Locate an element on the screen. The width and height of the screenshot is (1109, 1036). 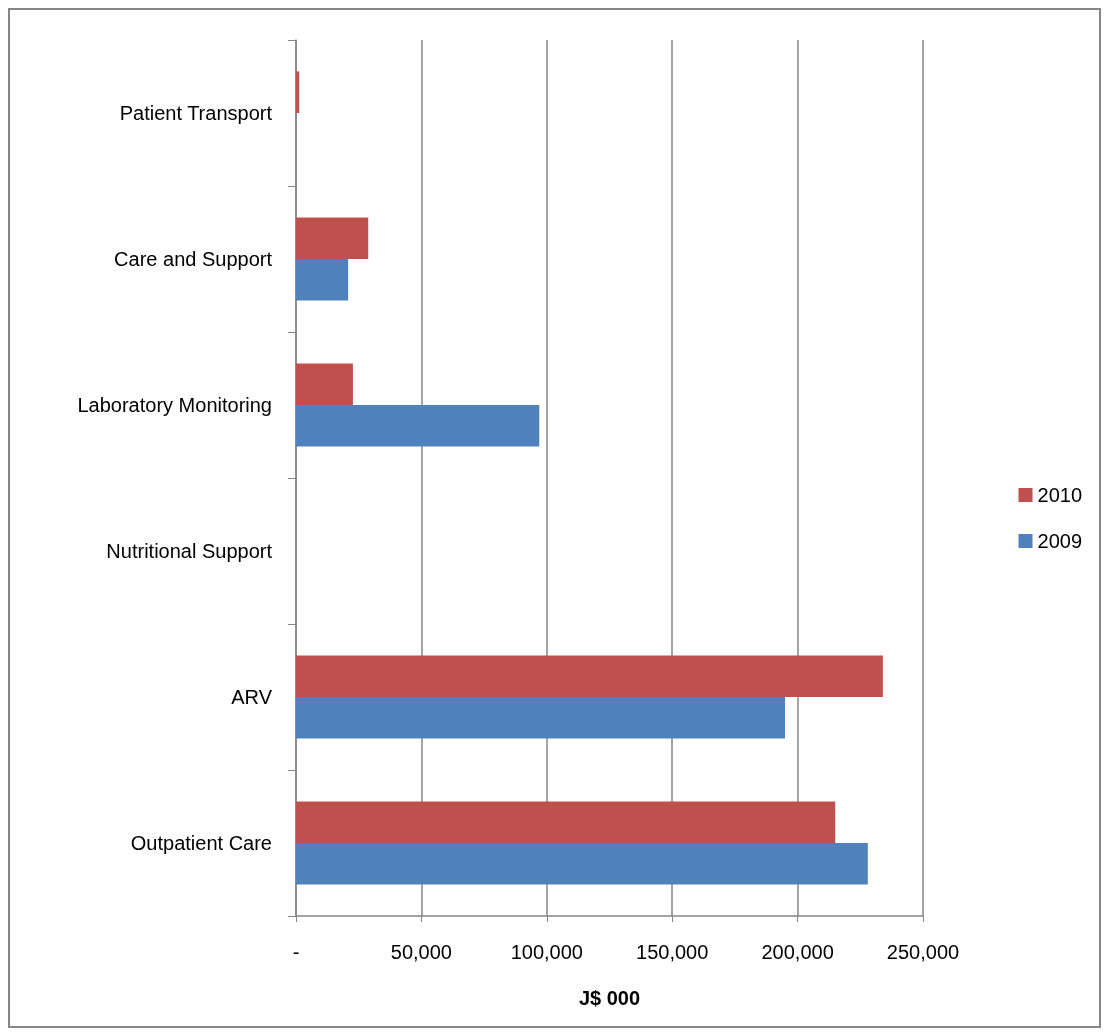
x-tick-label: - is located at coordinates (296, 952).